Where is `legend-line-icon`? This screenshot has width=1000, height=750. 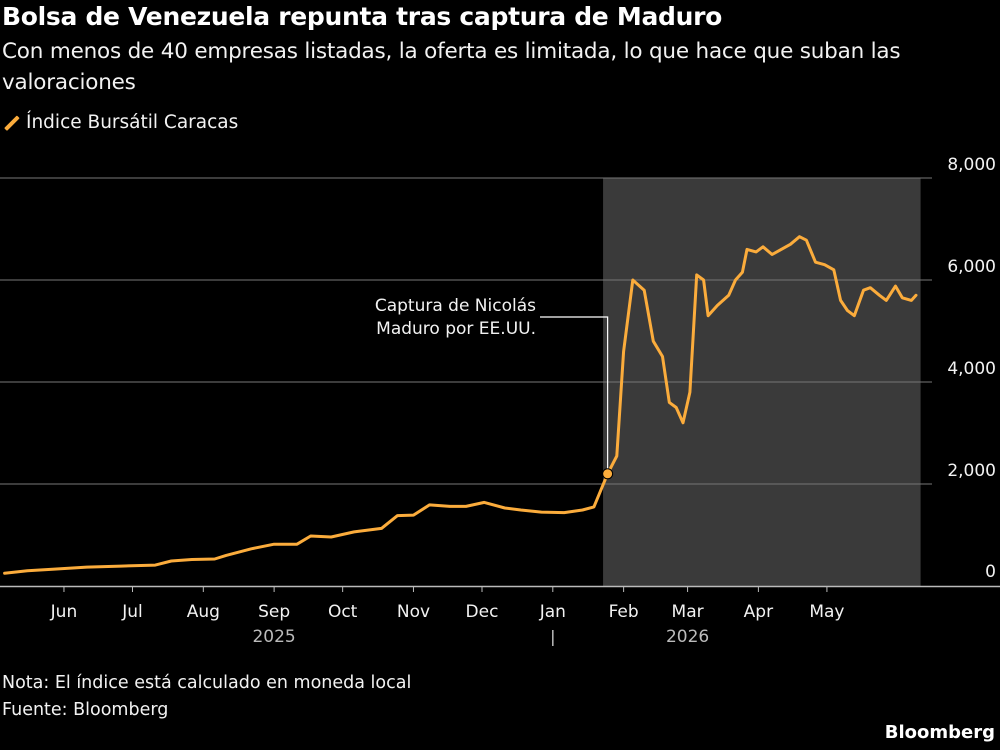 legend-line-icon is located at coordinates (11, 123).